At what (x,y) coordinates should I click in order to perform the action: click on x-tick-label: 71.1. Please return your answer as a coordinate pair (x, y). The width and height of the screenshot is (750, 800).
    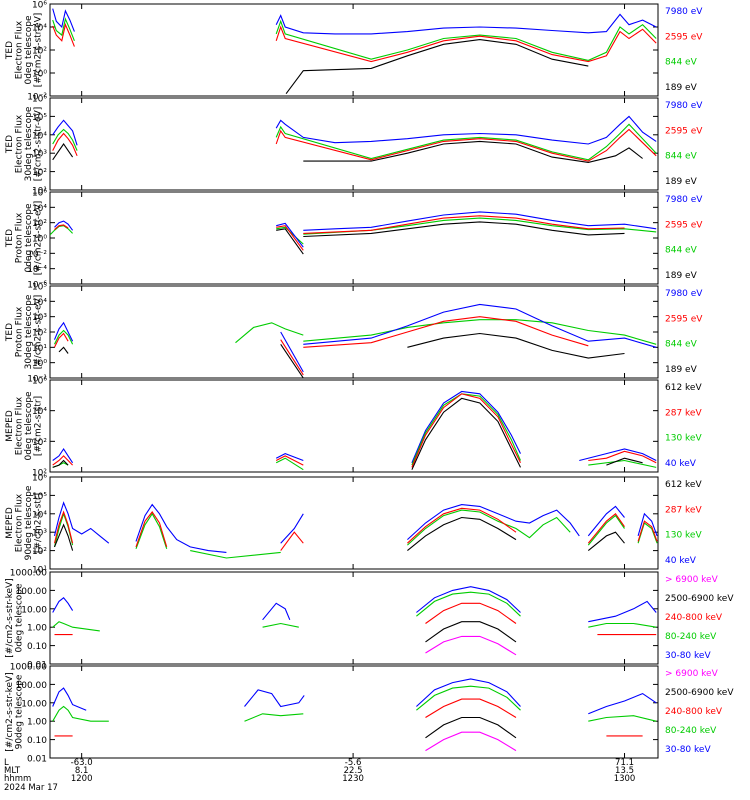
    Looking at the image, I should click on (624, 763).